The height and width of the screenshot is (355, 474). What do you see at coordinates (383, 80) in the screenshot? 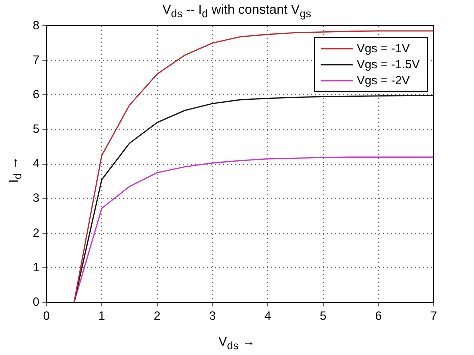
I see `legend-label: Vgs = -2V` at bounding box center [383, 80].